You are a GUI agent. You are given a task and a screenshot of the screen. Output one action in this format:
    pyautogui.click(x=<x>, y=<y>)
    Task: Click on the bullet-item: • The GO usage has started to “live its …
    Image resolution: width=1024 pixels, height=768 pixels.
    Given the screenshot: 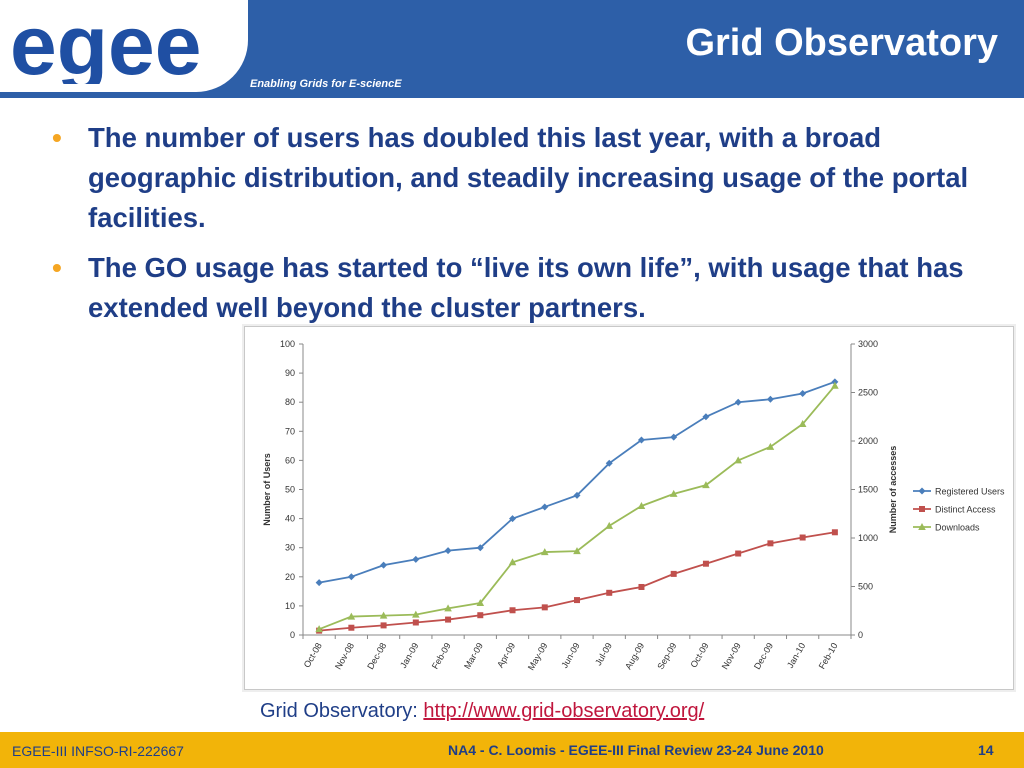 What is the action you would take?
    pyautogui.click(x=513, y=288)
    